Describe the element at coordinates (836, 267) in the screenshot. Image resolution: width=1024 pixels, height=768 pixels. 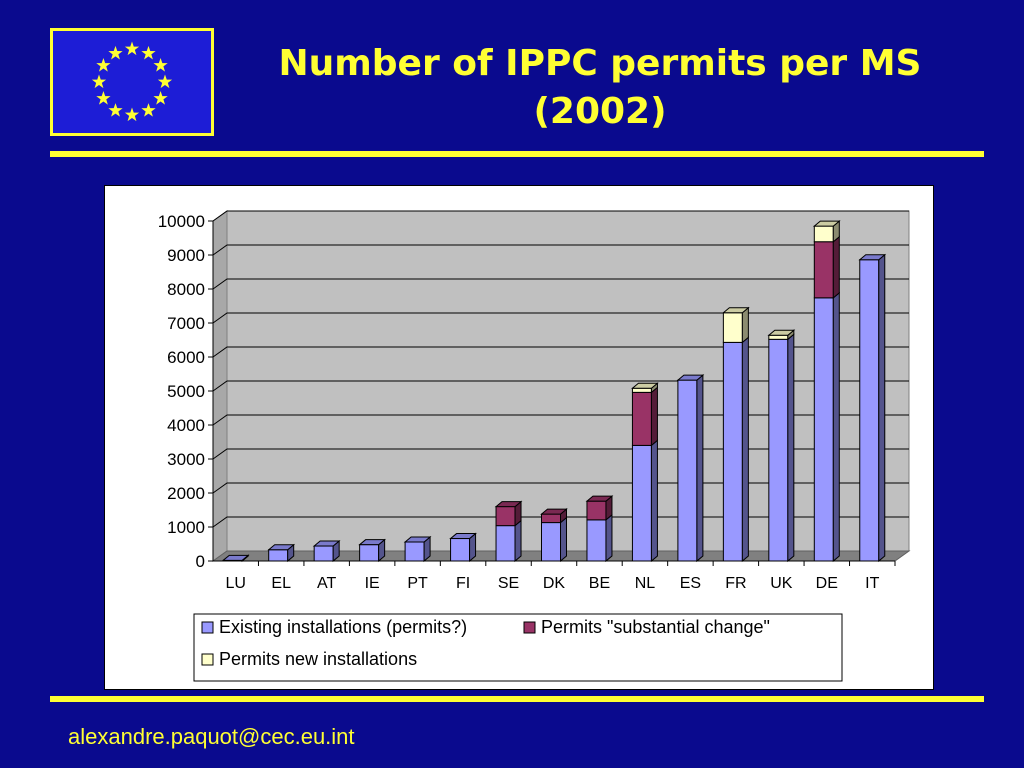
I see `bar-side-DE-s1` at that location.